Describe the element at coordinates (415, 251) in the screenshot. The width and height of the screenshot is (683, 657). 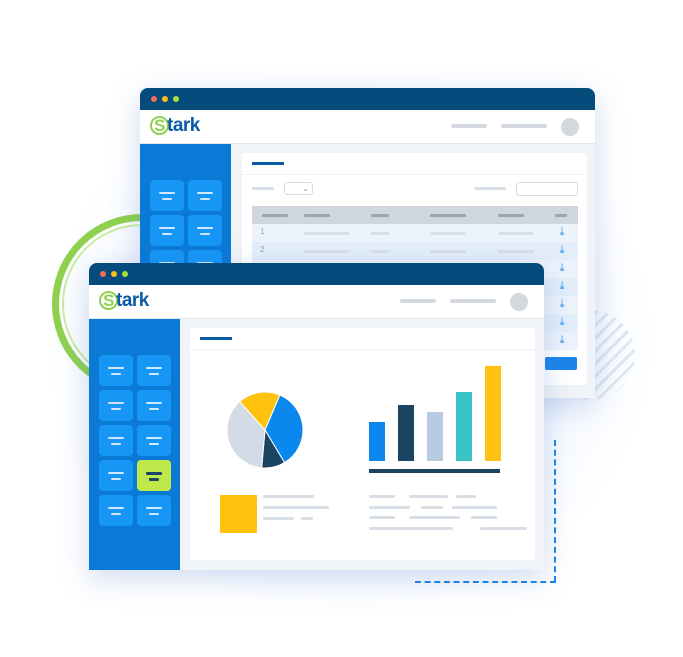
I see `table-row: 2 ⤓` at that location.